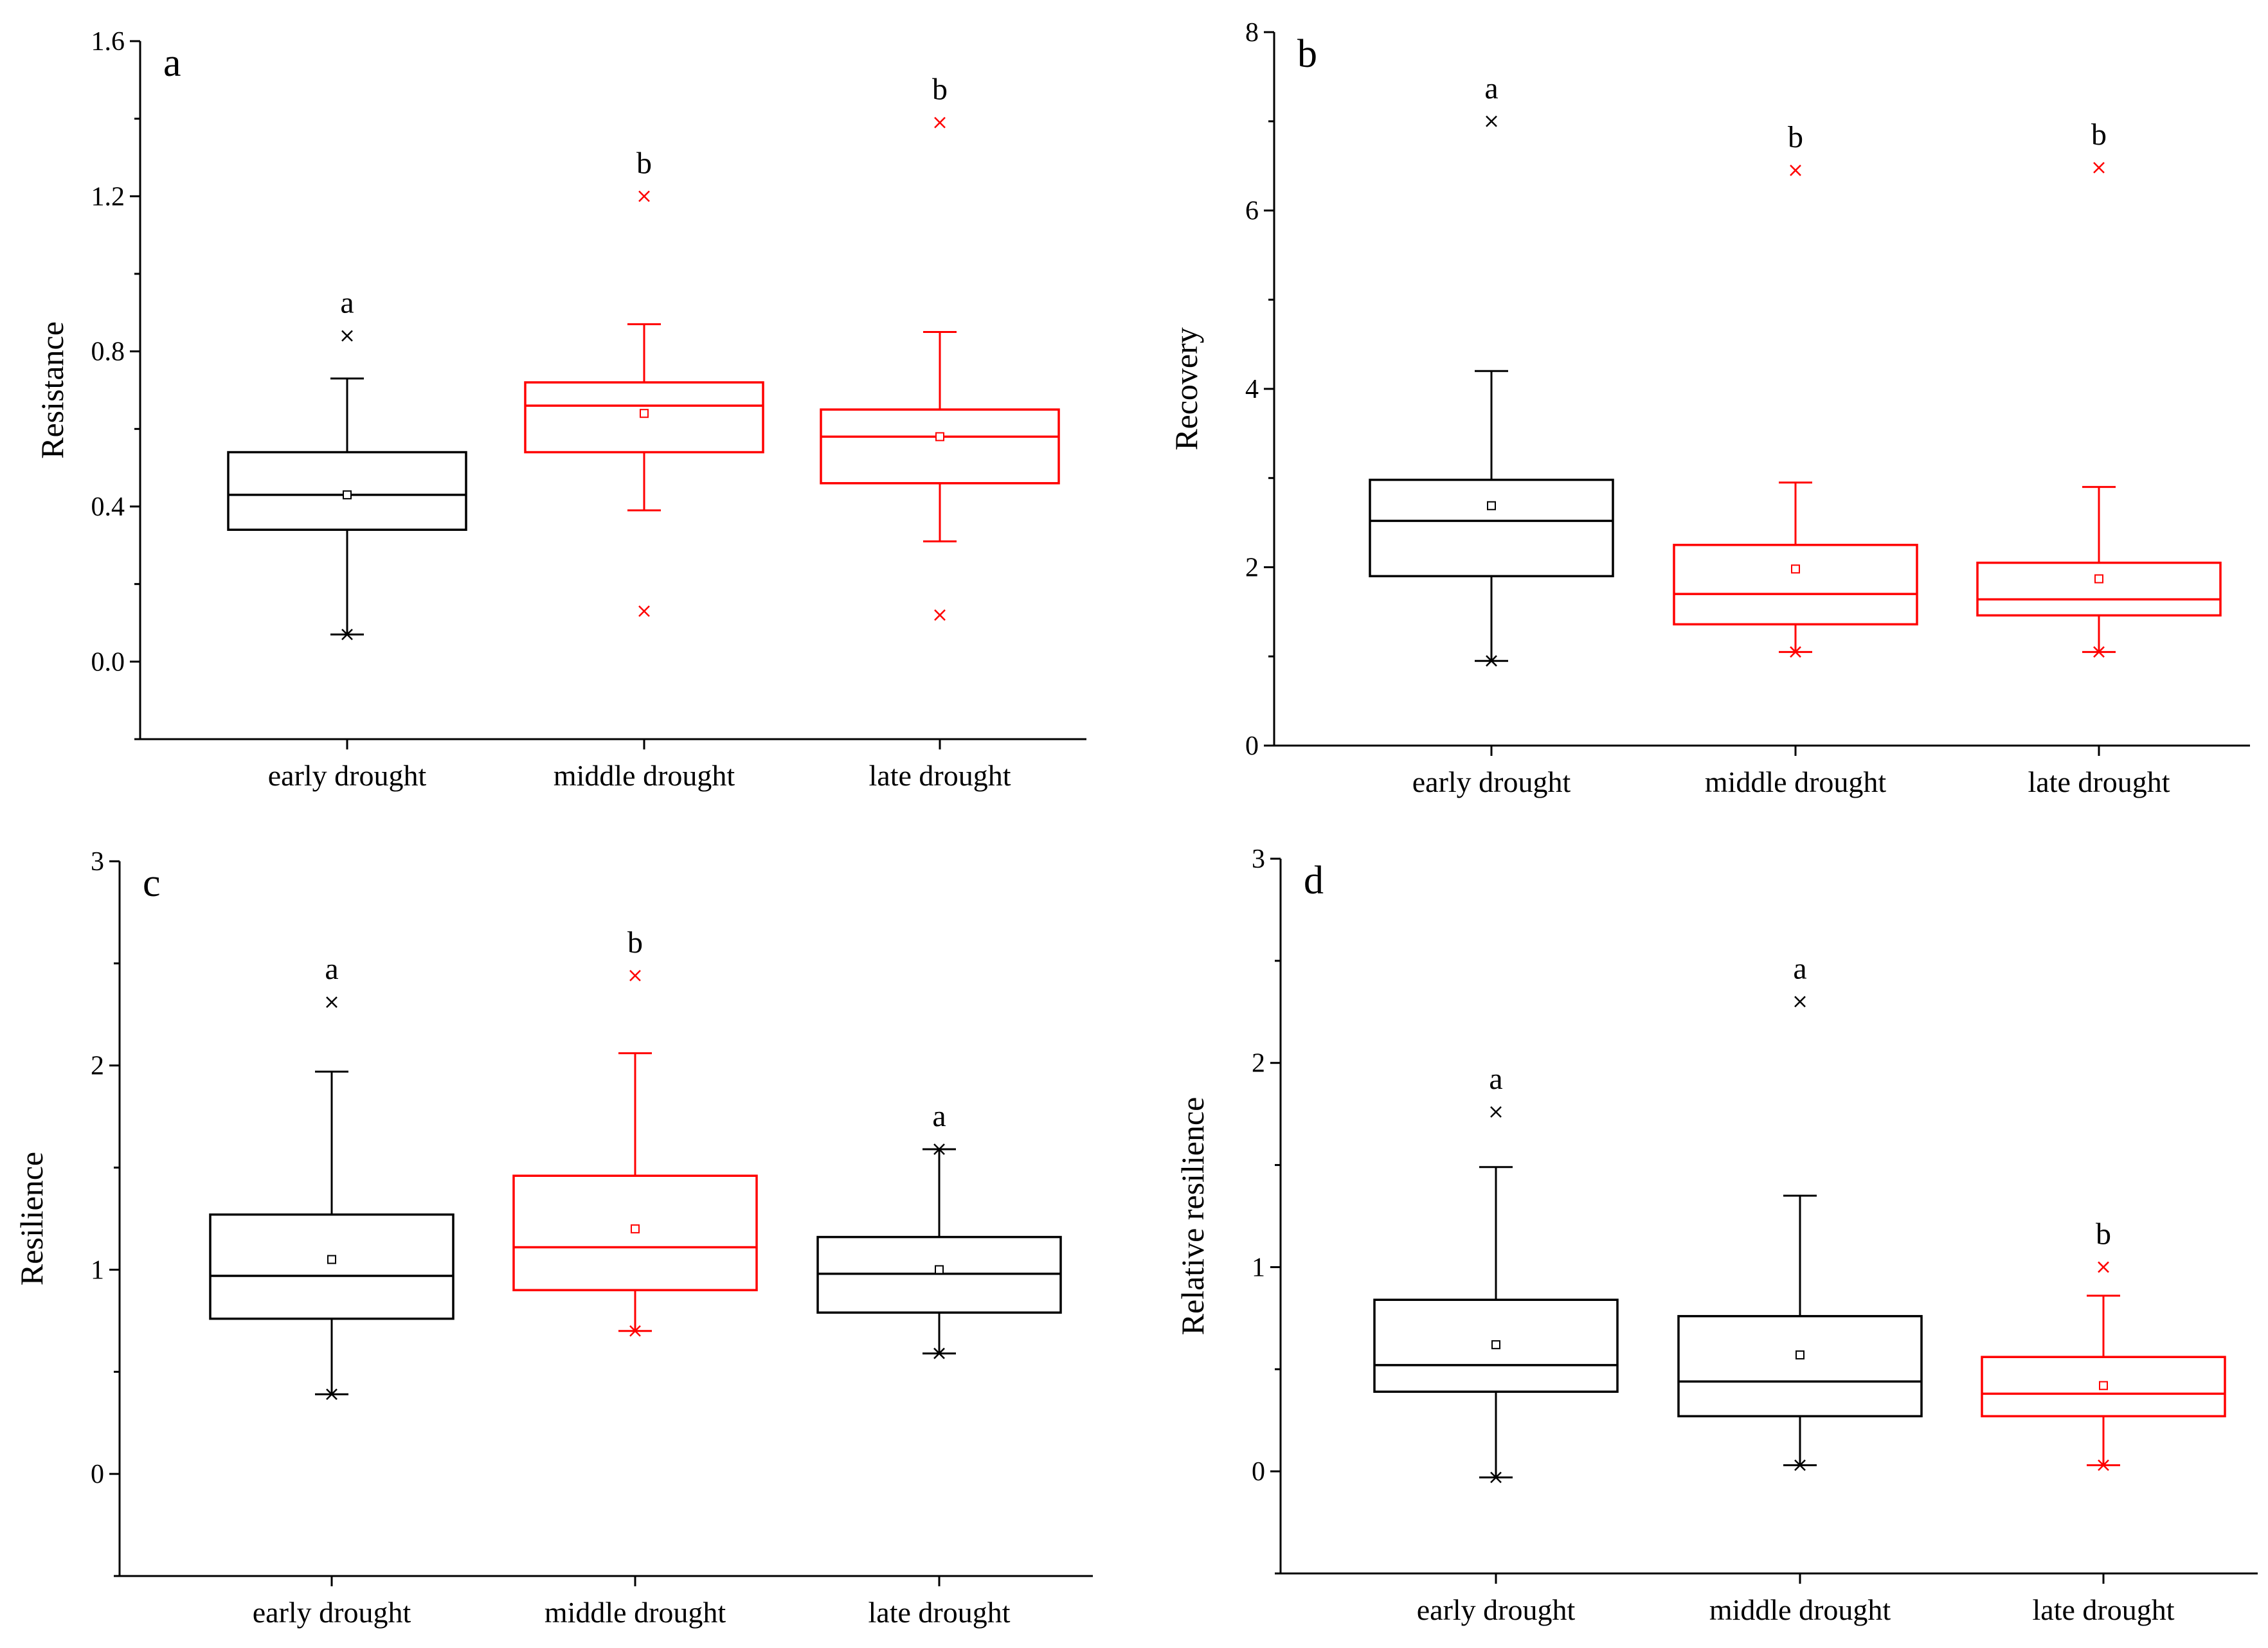  Describe the element at coordinates (52, 390) in the screenshot. I see `y-axis-title: Resistance` at that location.